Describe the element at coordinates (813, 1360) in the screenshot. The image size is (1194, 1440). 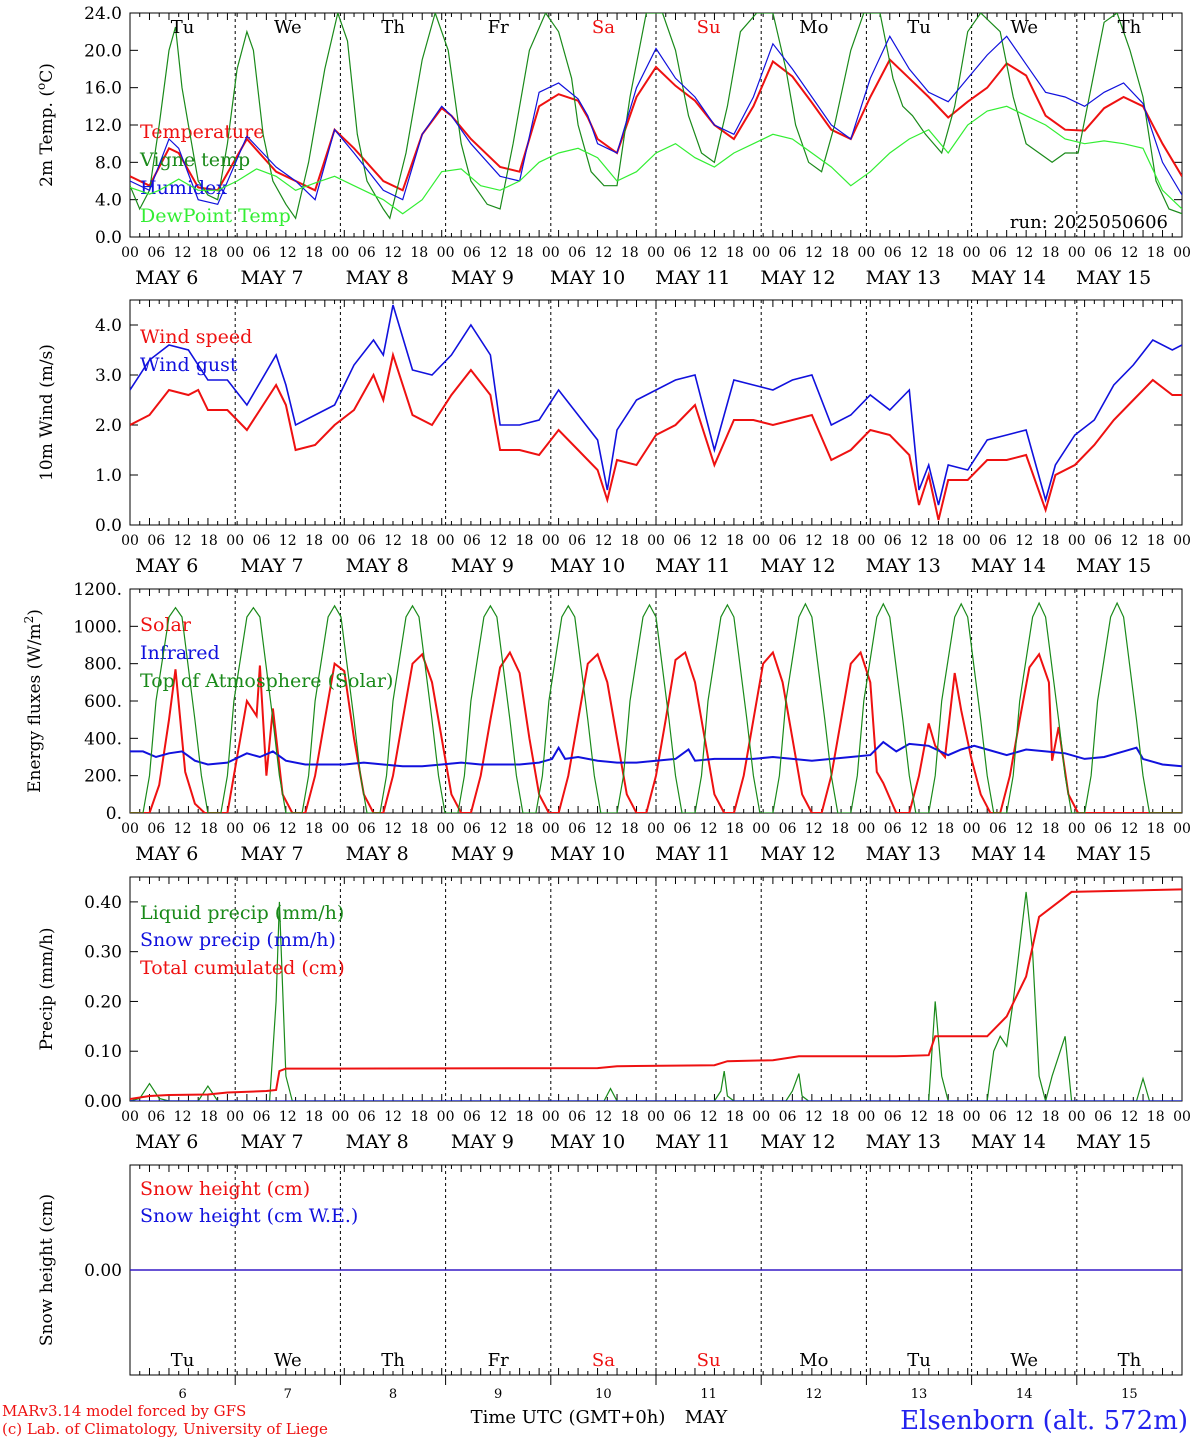
I see `weekday-label: Mo` at that location.